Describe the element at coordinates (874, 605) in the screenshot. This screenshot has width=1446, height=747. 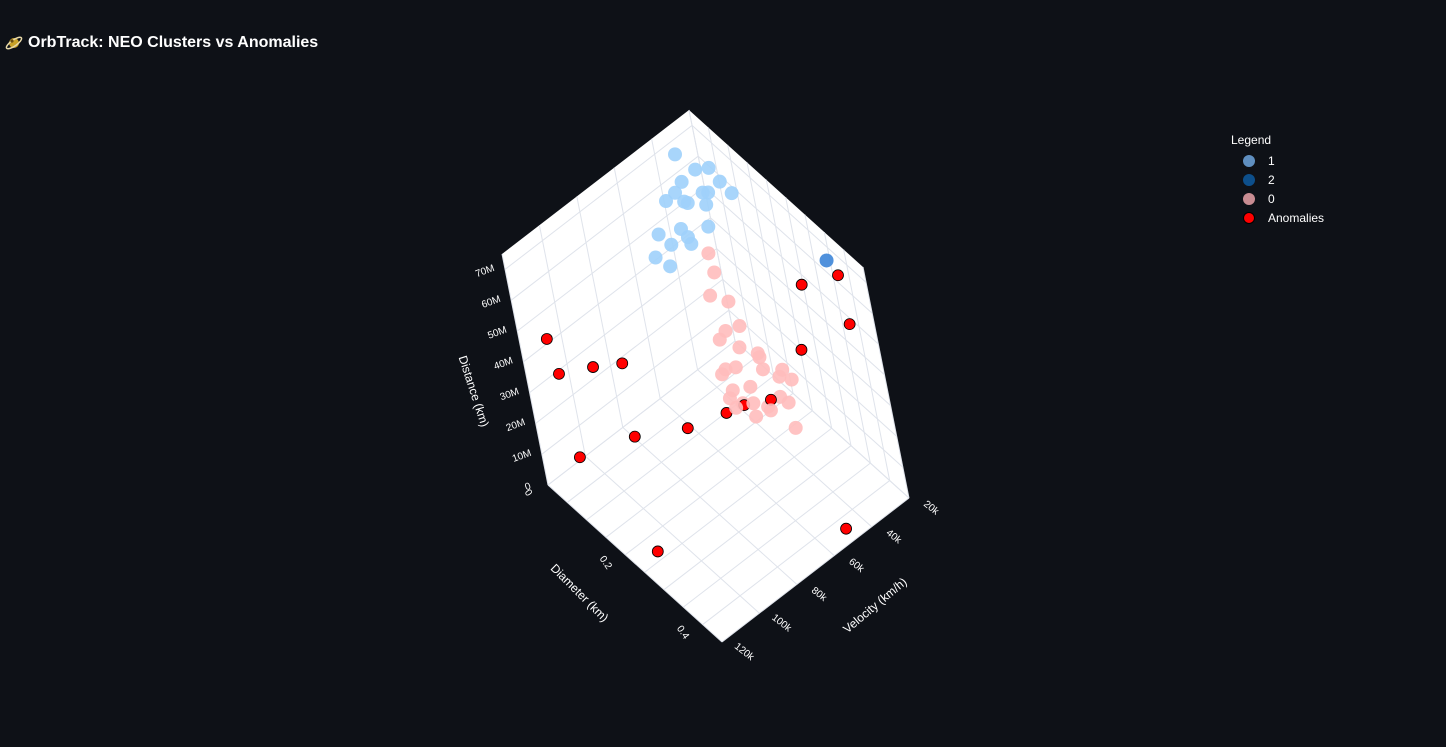
I see `y-axis-title: Velocity (km/h)` at that location.